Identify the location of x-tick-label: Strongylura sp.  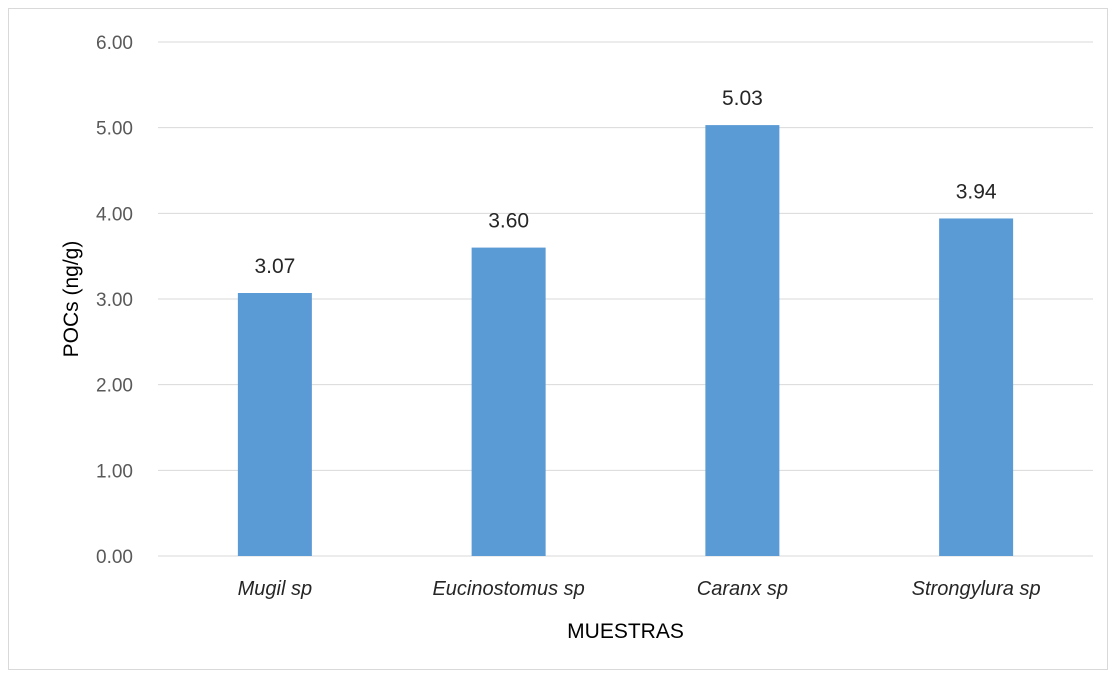
(976, 589).